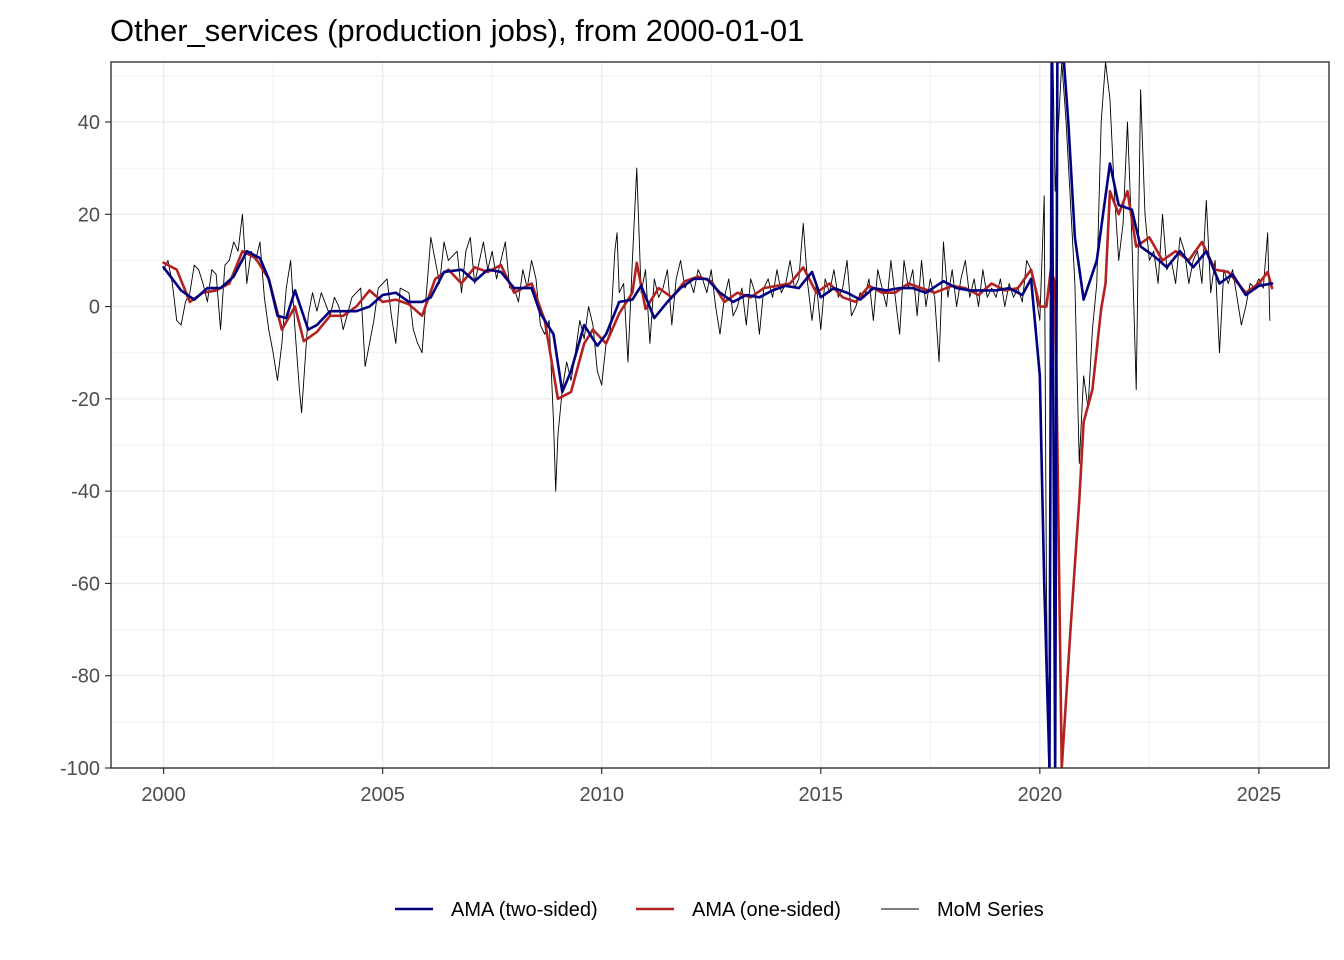 The height and width of the screenshot is (960, 1344). Describe the element at coordinates (85, 492) in the screenshot. I see `y-tick-label: -40` at that location.